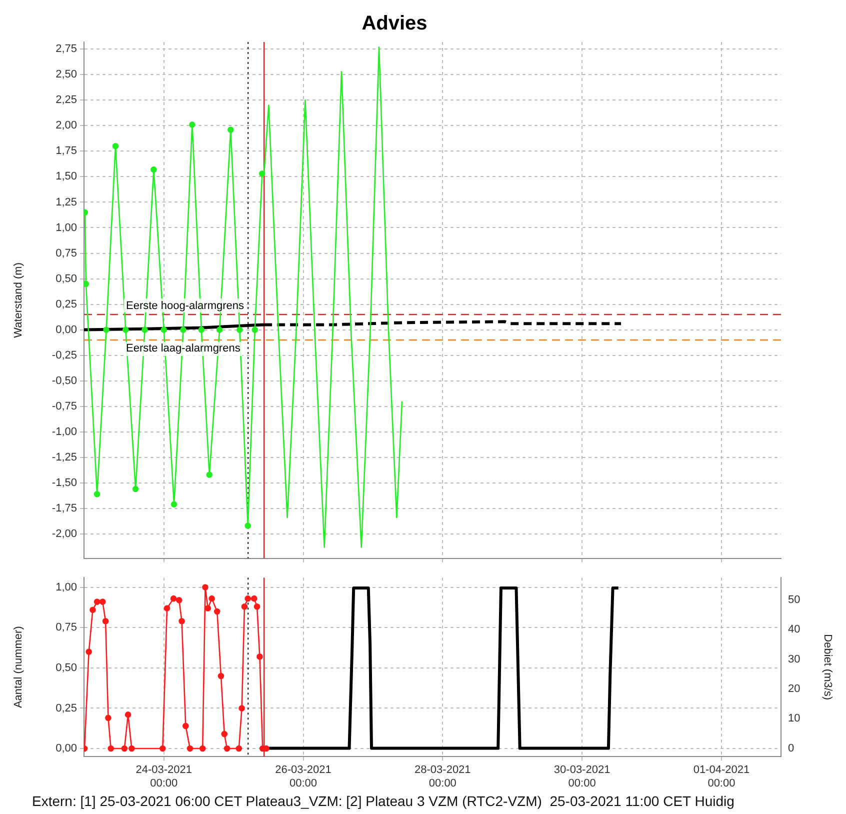  I want to click on y-tick-label: -1,50, so click(64, 482).